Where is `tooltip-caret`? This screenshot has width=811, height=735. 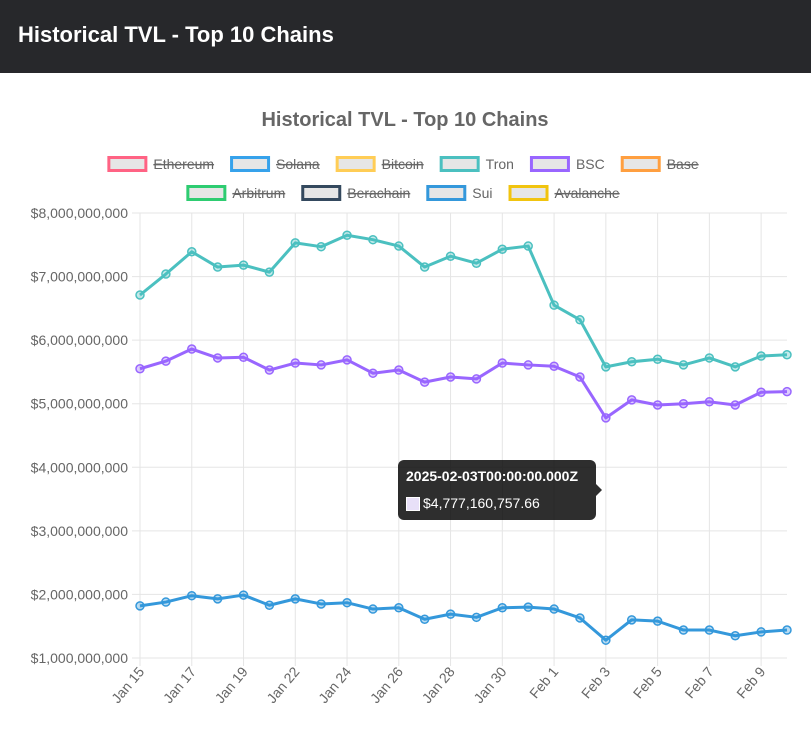 tooltip-caret is located at coordinates (599, 490).